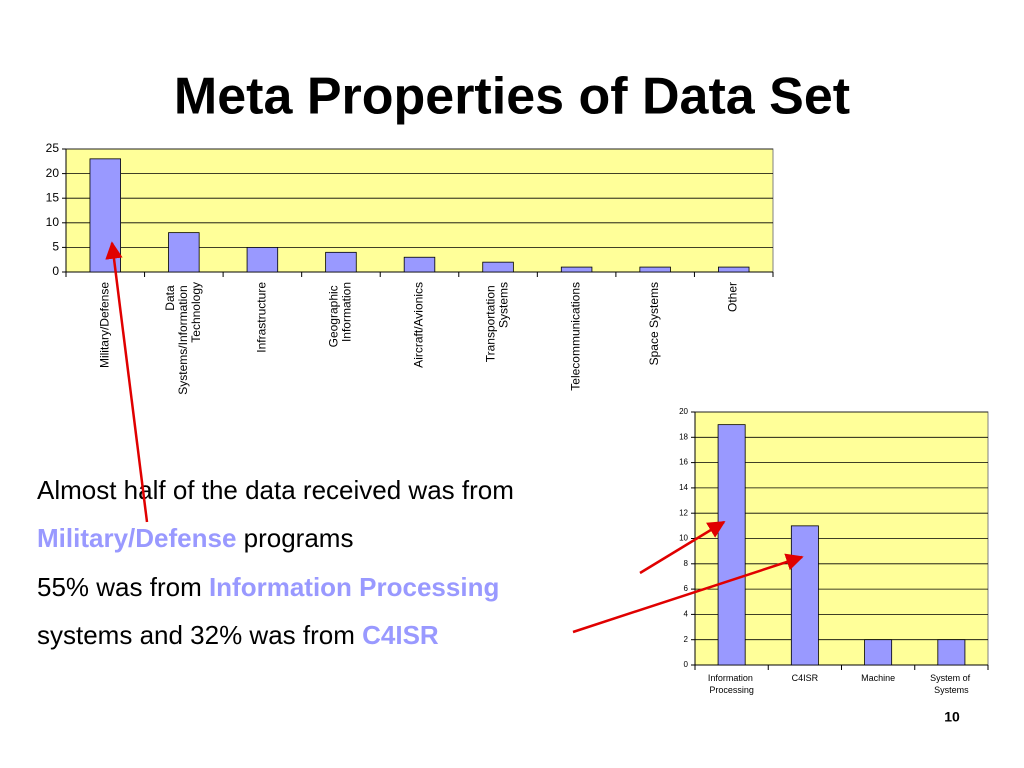  I want to click on y-tick-label: 12, so click(683, 512).